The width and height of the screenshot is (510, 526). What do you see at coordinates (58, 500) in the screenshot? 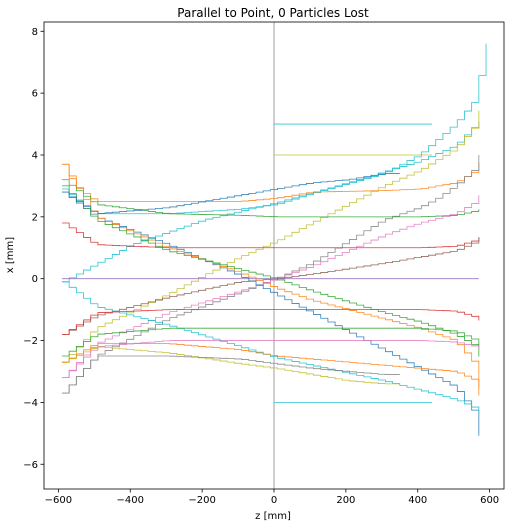
I see `x-tick-label: −600` at bounding box center [58, 500].